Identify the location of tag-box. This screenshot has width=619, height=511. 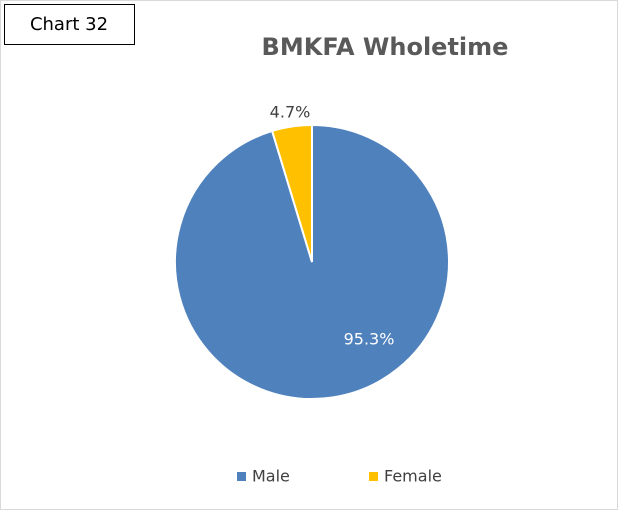
(69, 24).